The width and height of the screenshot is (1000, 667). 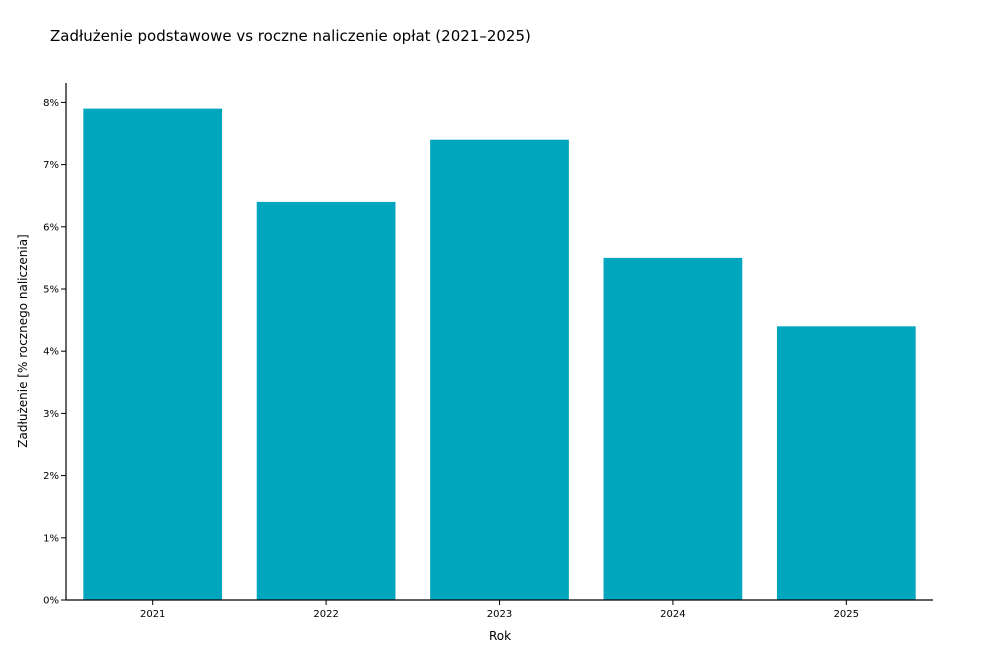 What do you see at coordinates (325, 614) in the screenshot?
I see `x-tick-label: 2022` at bounding box center [325, 614].